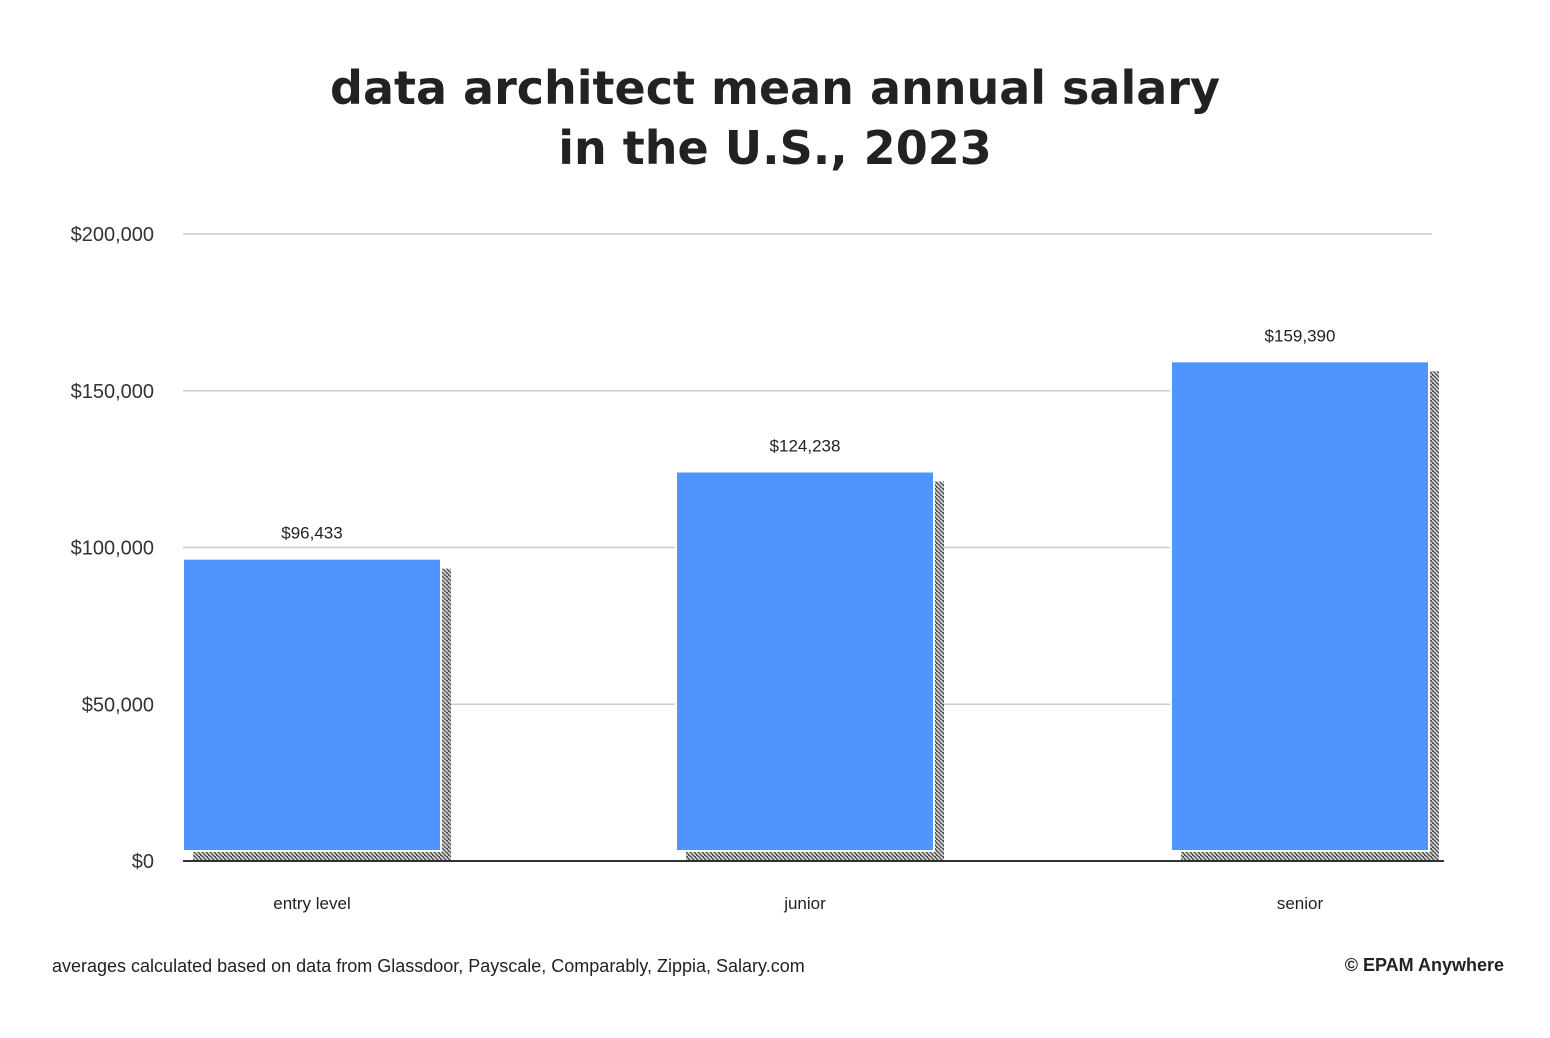  What do you see at coordinates (112, 235) in the screenshot?
I see `y-tick-label: $200,000` at bounding box center [112, 235].